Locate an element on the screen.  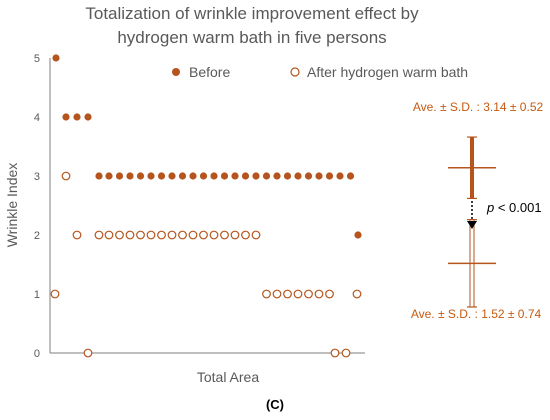
y-tick-label-5: 5 is located at coordinates (37, 59).